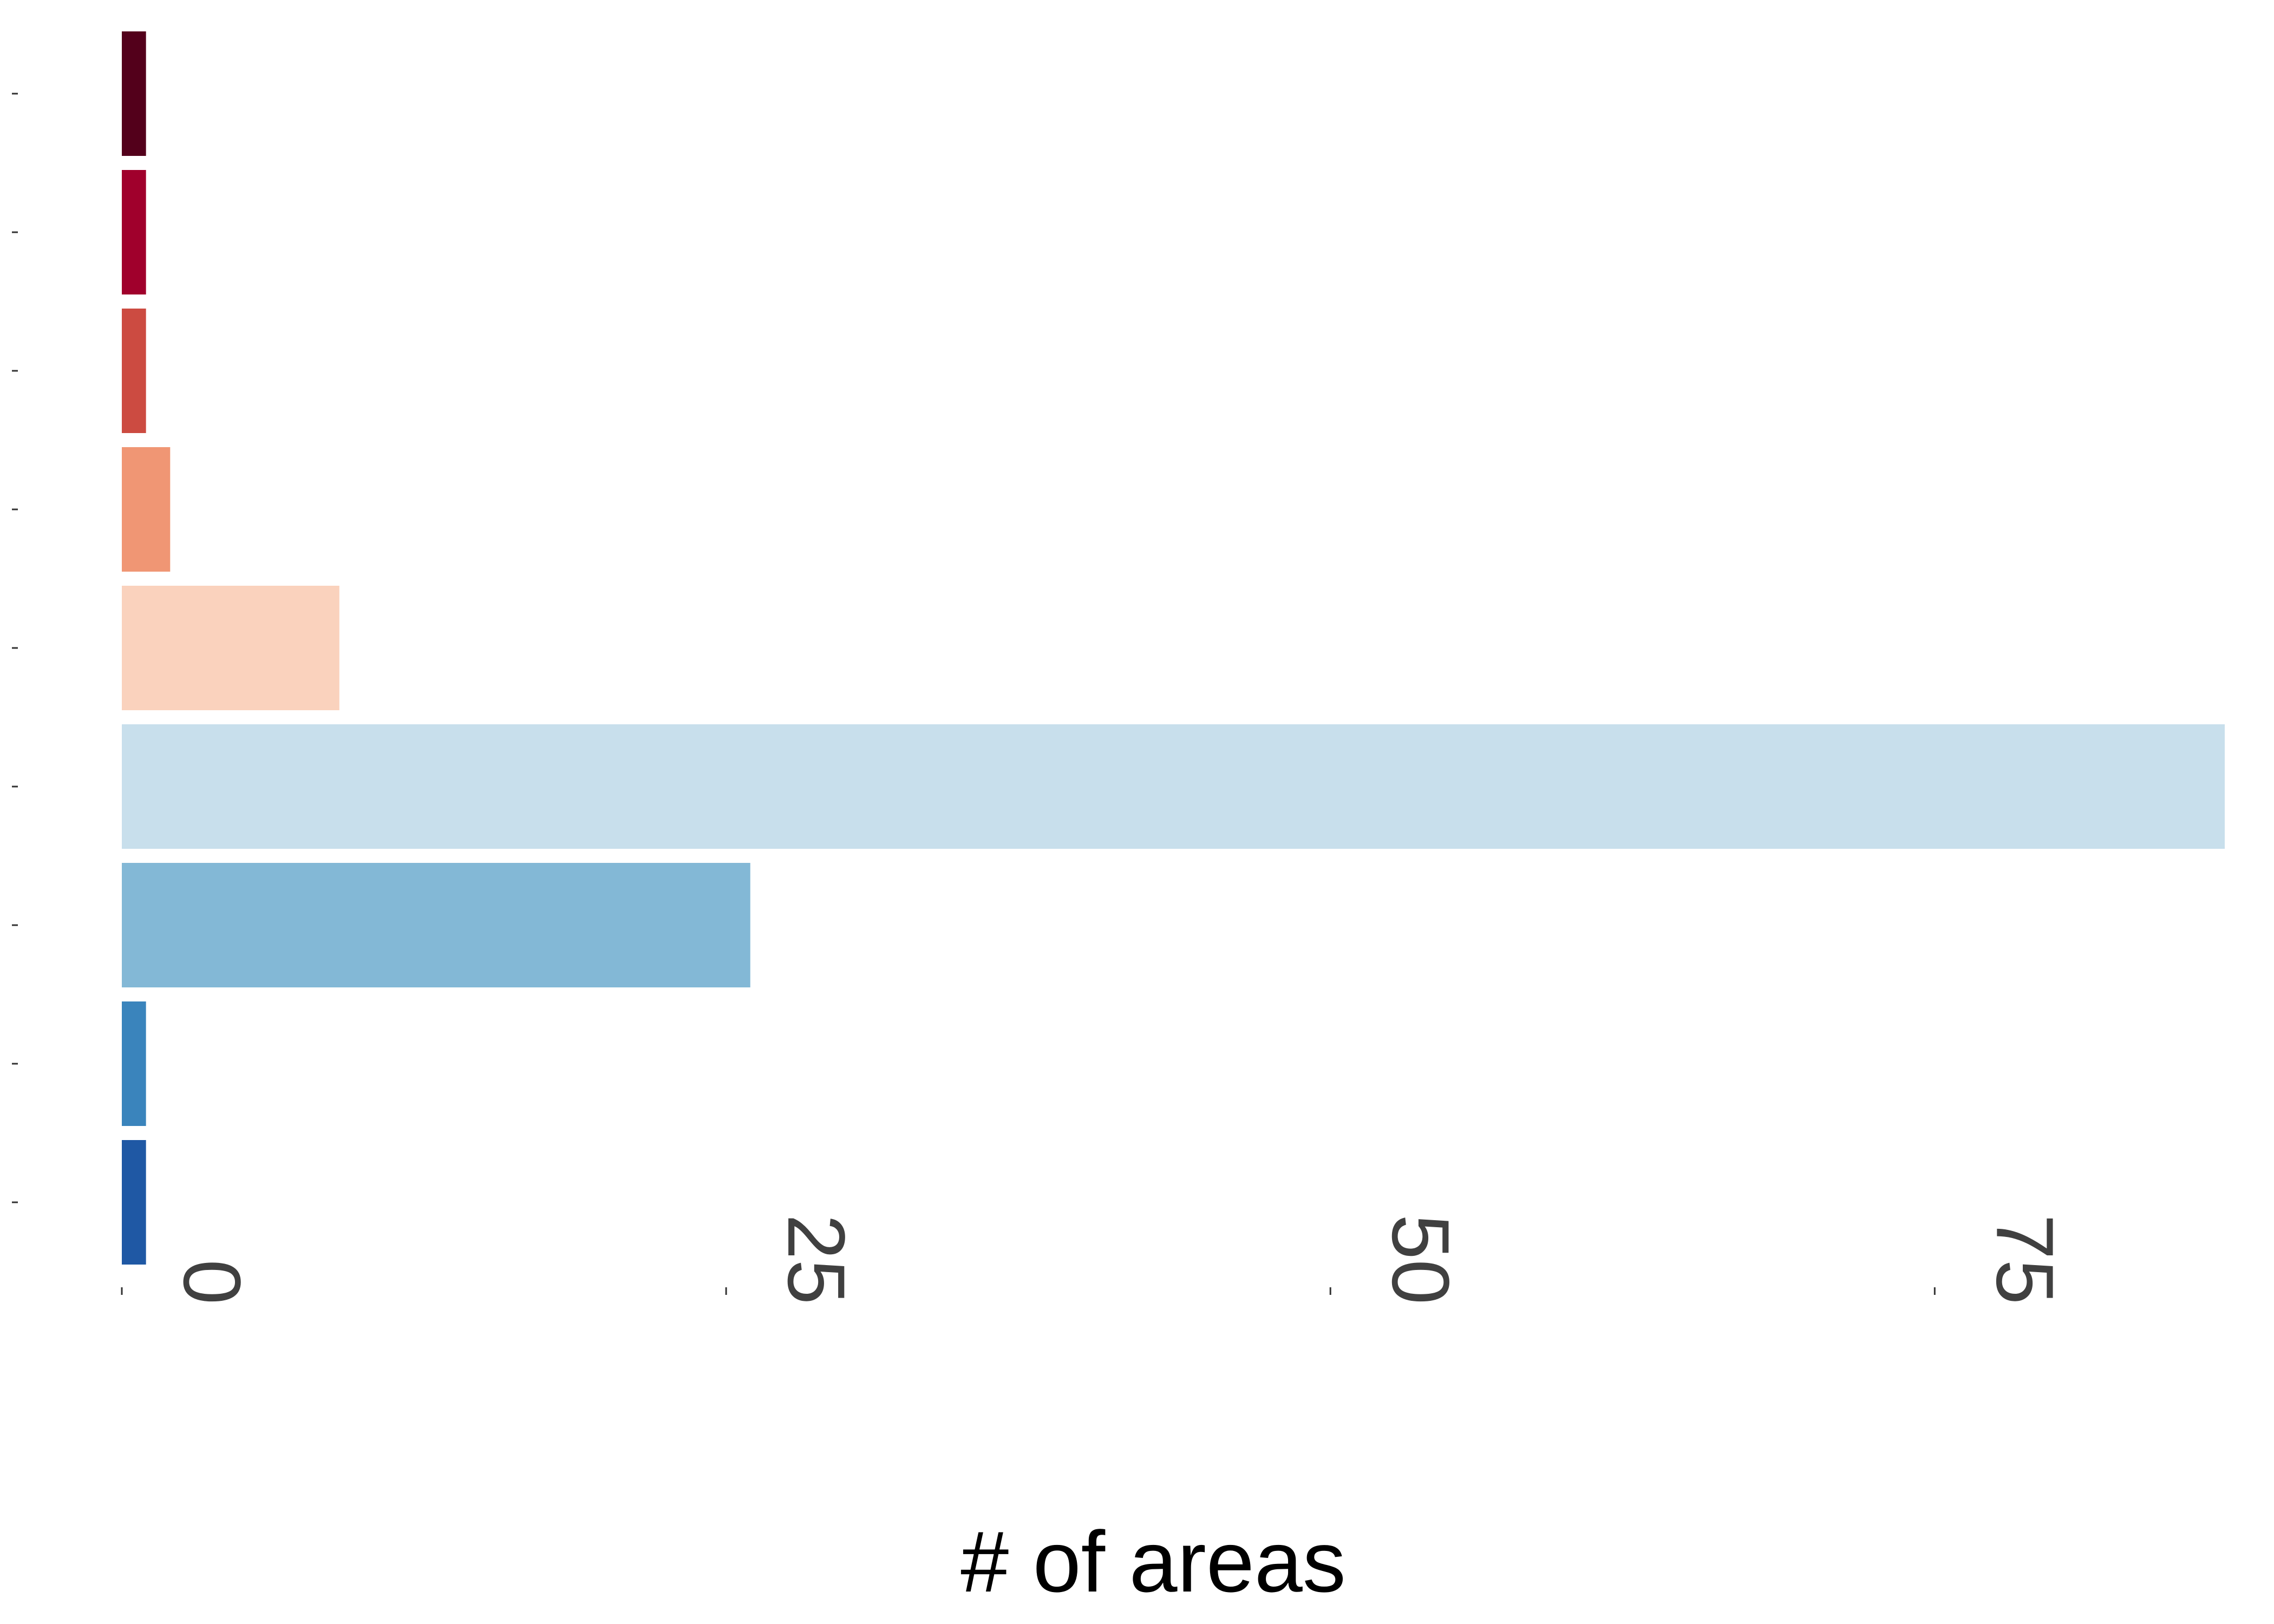  I want to click on x-axis-title: # of areas, so click(1153, 1561).